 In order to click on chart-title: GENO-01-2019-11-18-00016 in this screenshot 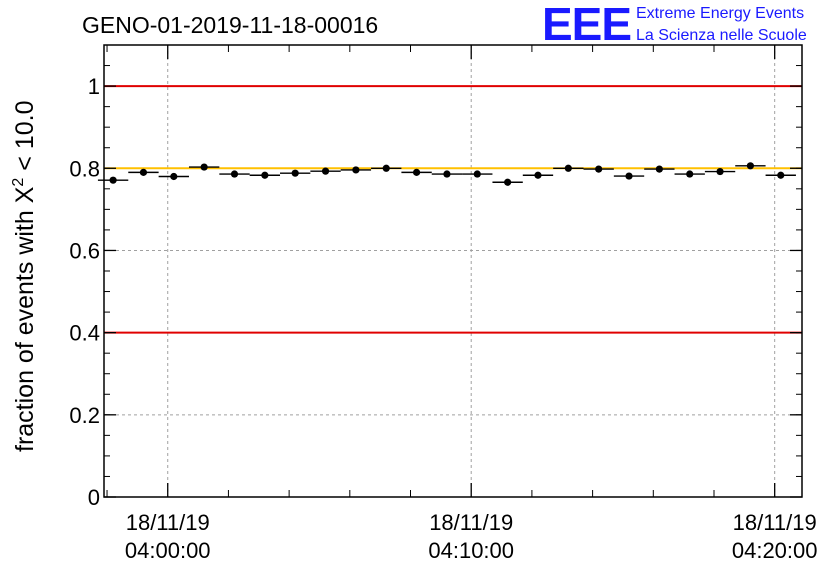, I will do `click(230, 25)`.